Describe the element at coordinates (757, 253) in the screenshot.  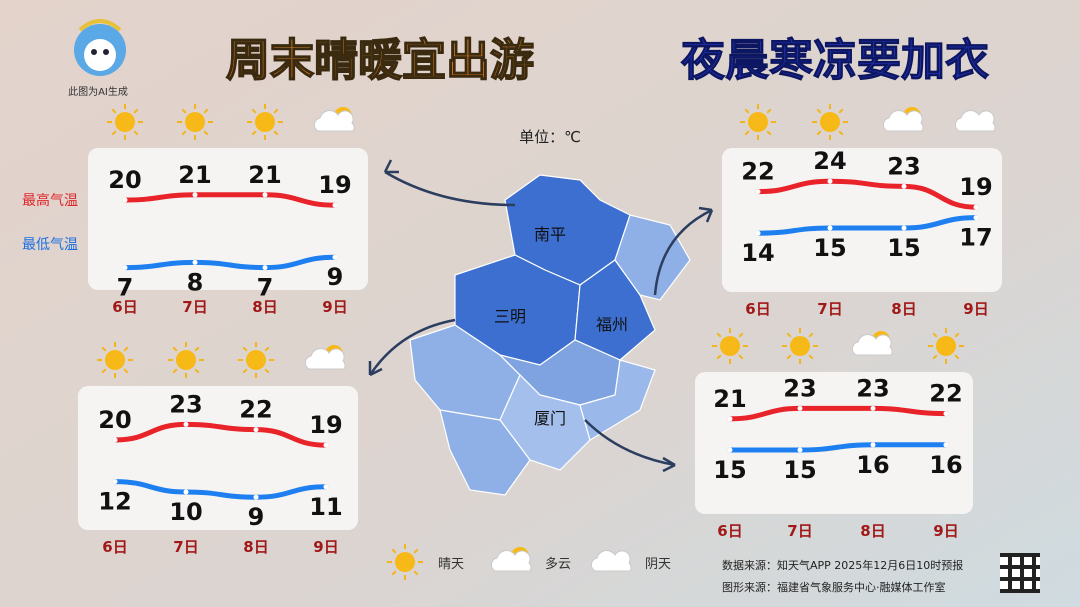
I see `low-value: 14` at that location.